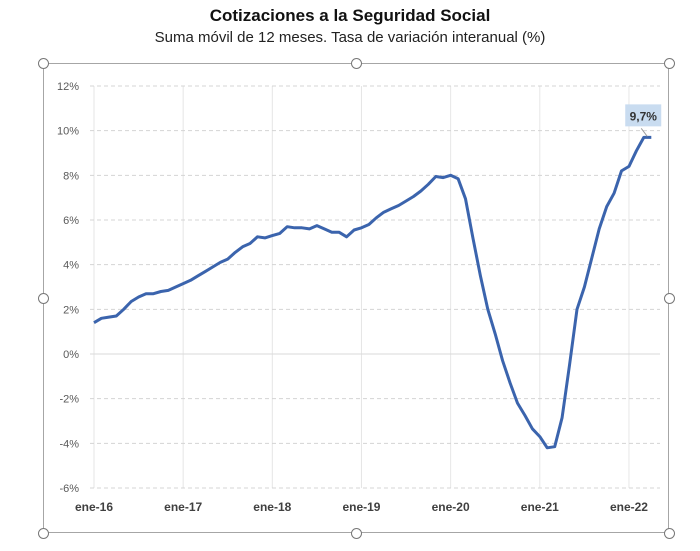  Describe the element at coordinates (94, 507) in the screenshot. I see `x-tick-label: ene-16` at that location.